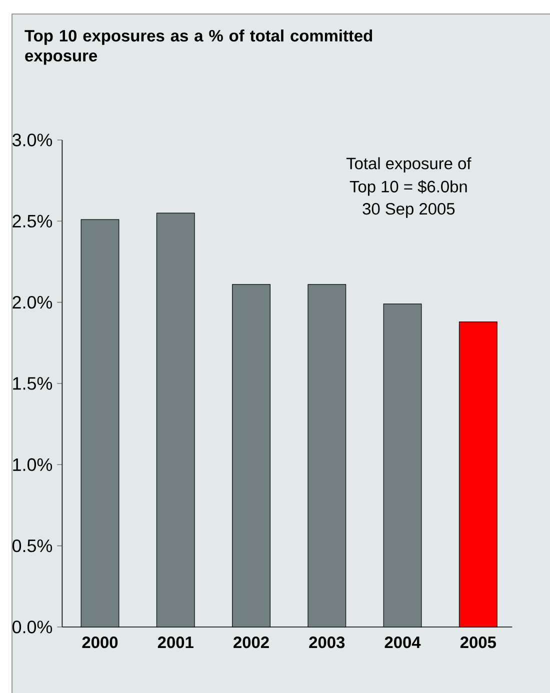 Image resolution: width=550 pixels, height=693 pixels. I want to click on y-tick-label: 2.0%, so click(32, 302).